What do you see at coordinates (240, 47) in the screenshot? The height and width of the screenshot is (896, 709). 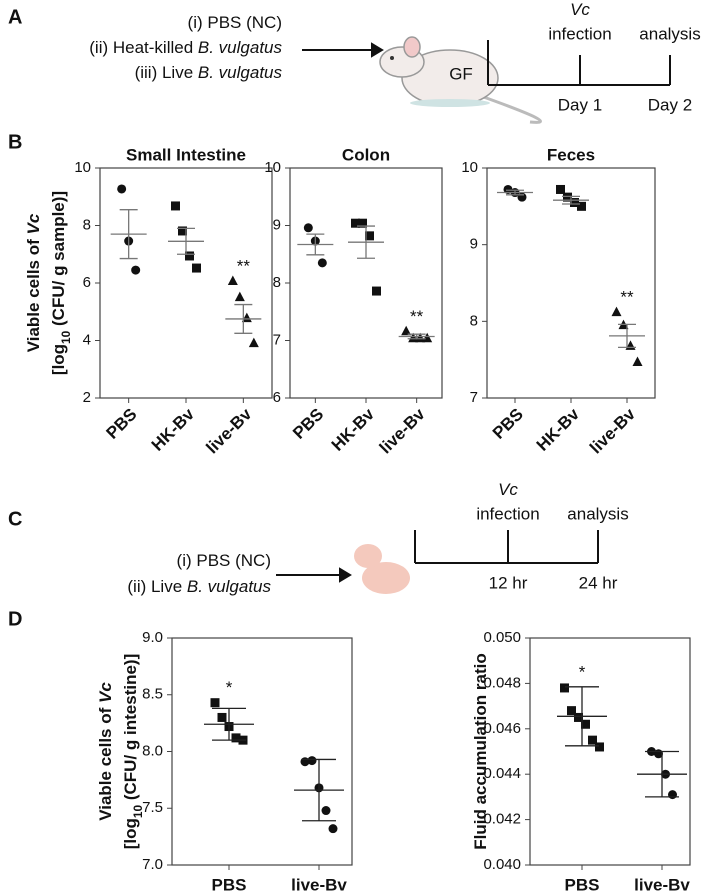 I see `text-segment: B. vulgatus` at bounding box center [240, 47].